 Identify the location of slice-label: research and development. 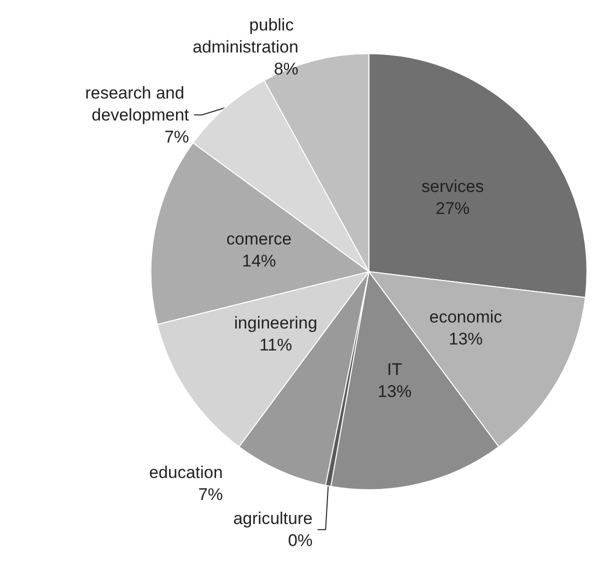
(137, 103).